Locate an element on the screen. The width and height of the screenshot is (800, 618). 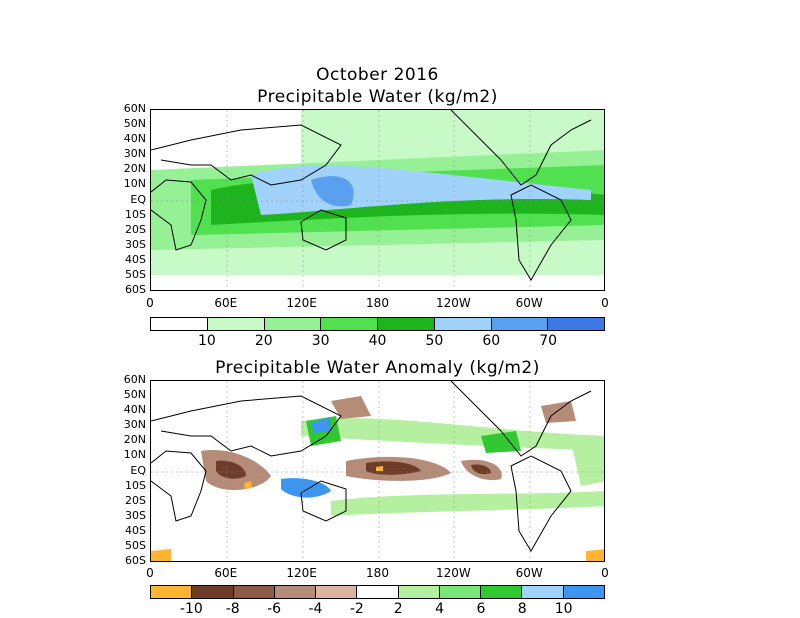
colorbar-label: 4 is located at coordinates (439, 609).